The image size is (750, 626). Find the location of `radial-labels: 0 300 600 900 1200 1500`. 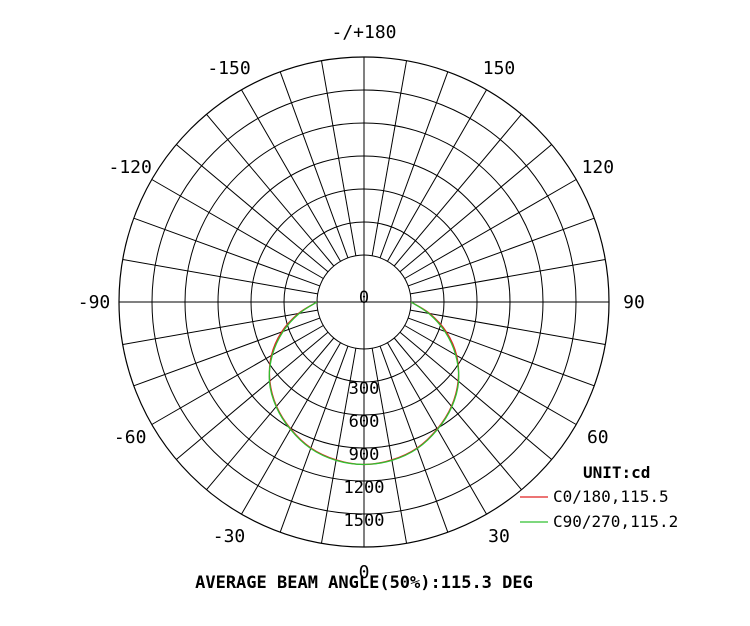

radial-labels: 0 300 600 900 1200 1500 is located at coordinates (364, 409).